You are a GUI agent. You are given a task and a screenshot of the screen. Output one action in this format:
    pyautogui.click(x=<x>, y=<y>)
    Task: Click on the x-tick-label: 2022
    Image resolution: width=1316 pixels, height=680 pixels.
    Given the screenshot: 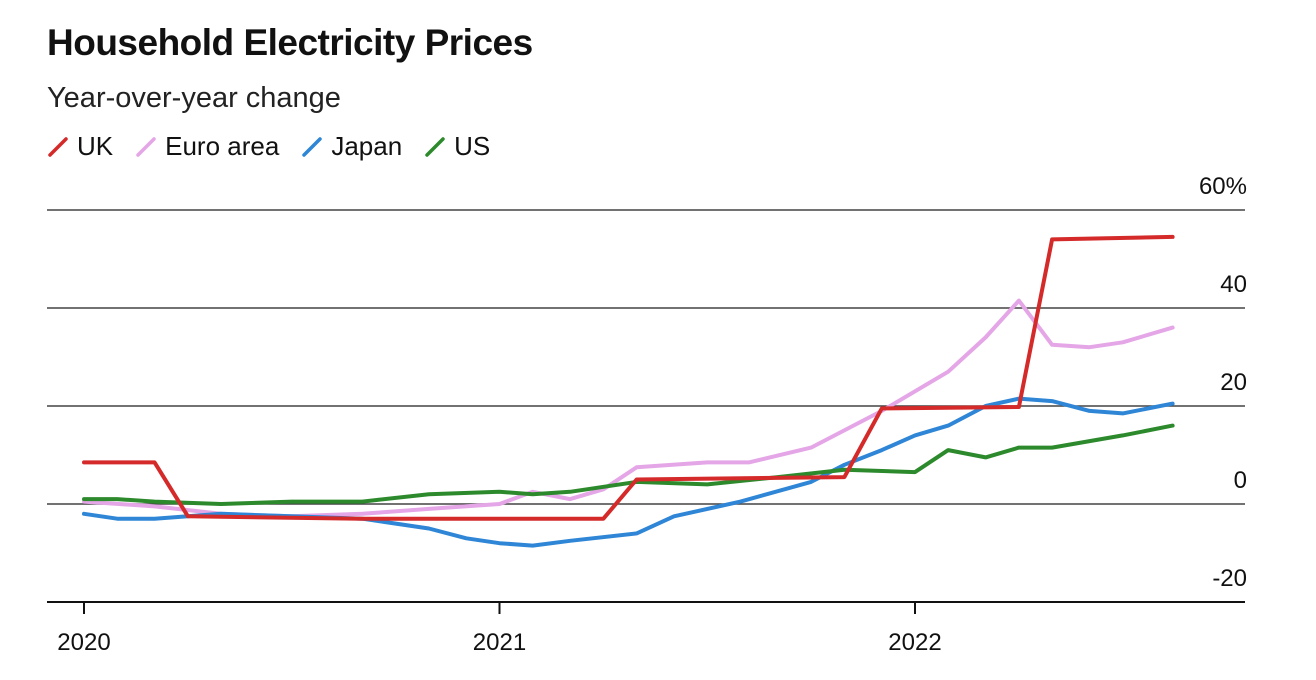 What is the action you would take?
    pyautogui.click(x=914, y=642)
    